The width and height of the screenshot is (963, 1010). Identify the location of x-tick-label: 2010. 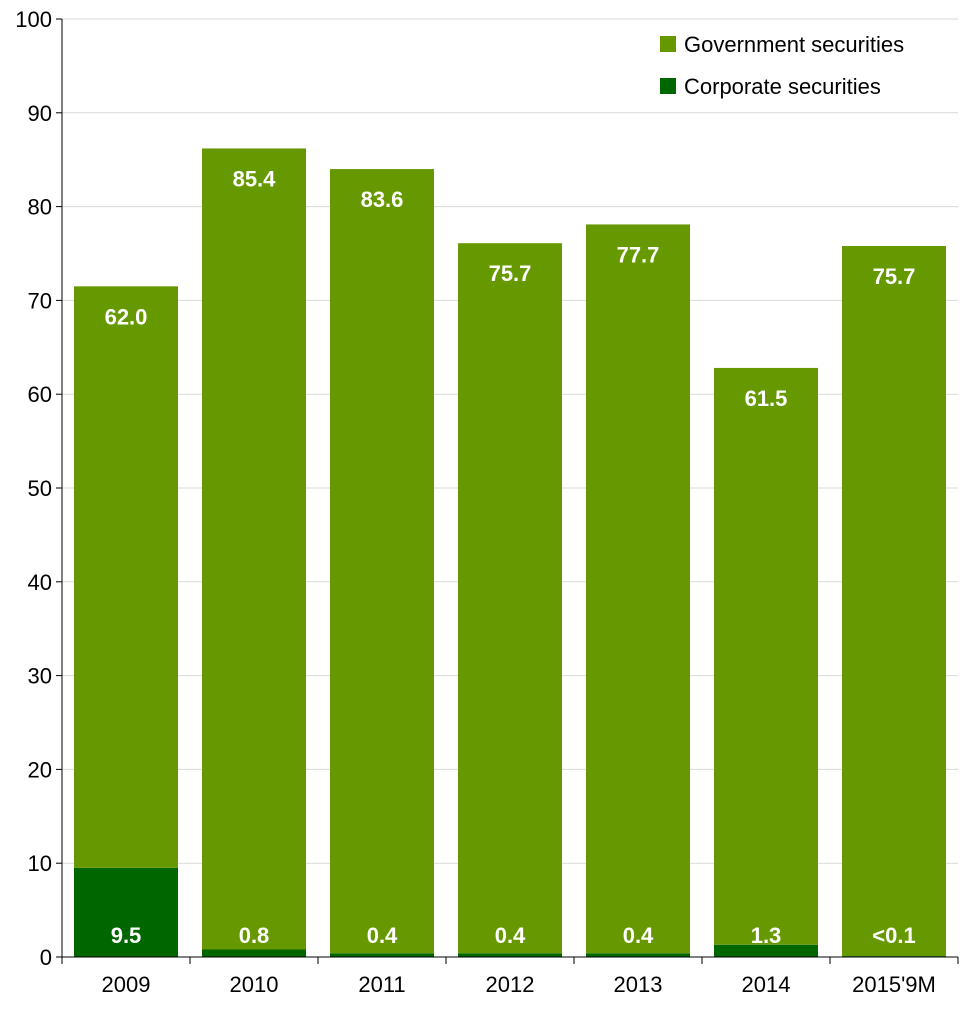
(254, 984).